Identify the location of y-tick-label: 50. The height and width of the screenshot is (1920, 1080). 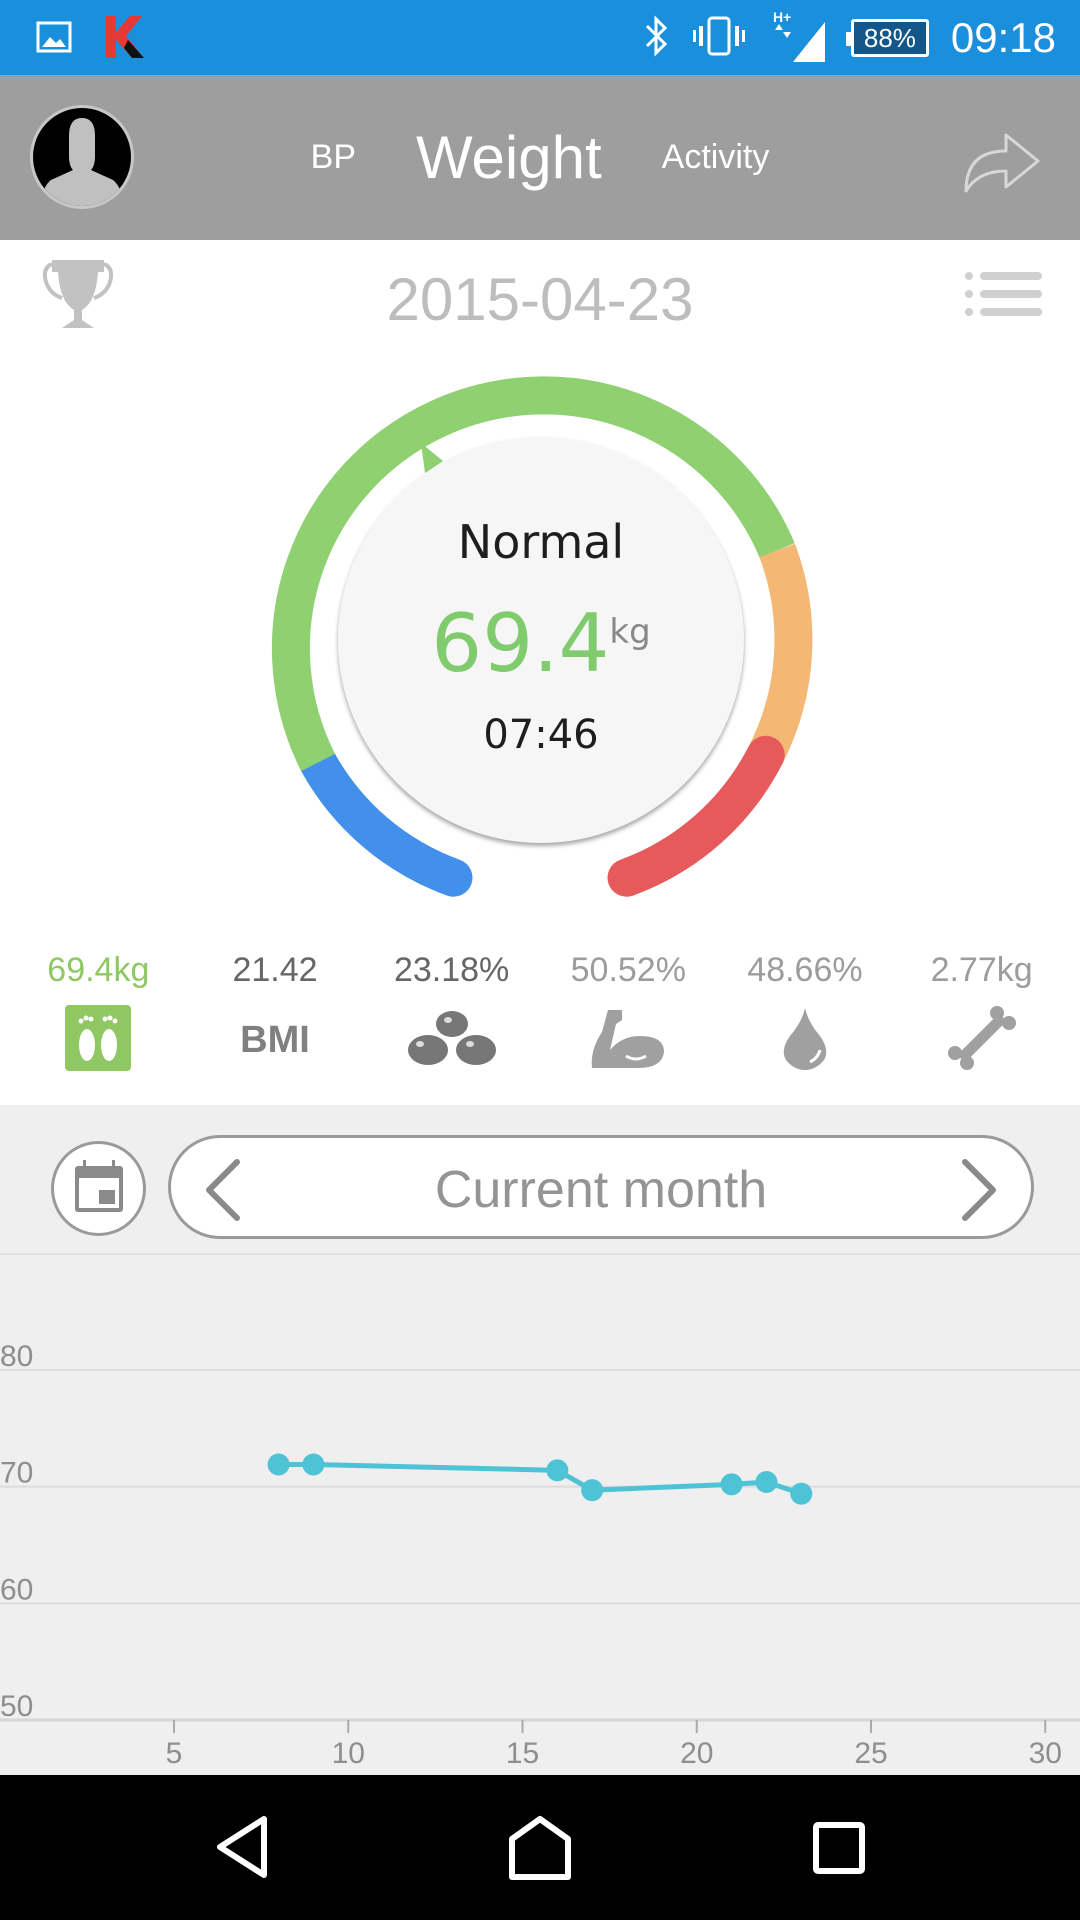
(16, 1706).